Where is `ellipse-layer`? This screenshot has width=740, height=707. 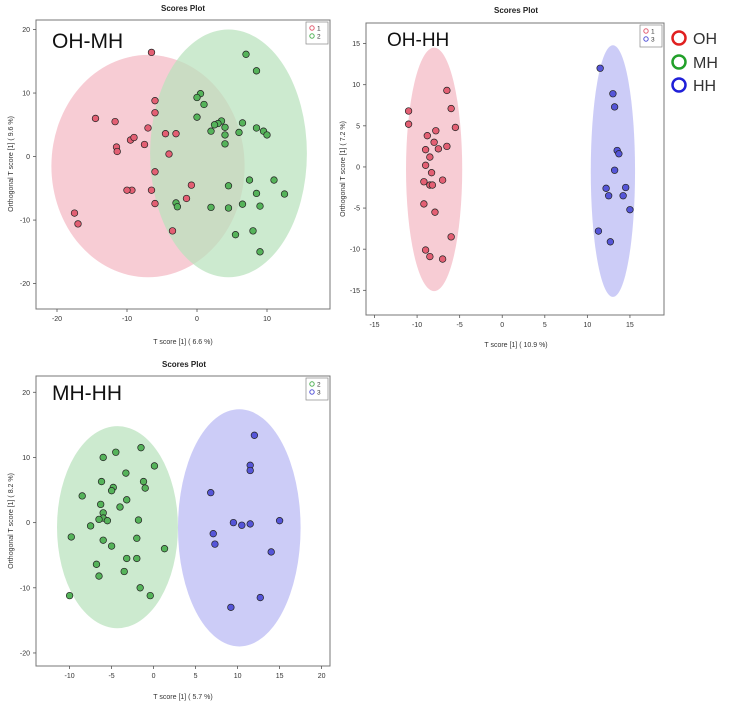
ellipse-layer is located at coordinates (179, 153).